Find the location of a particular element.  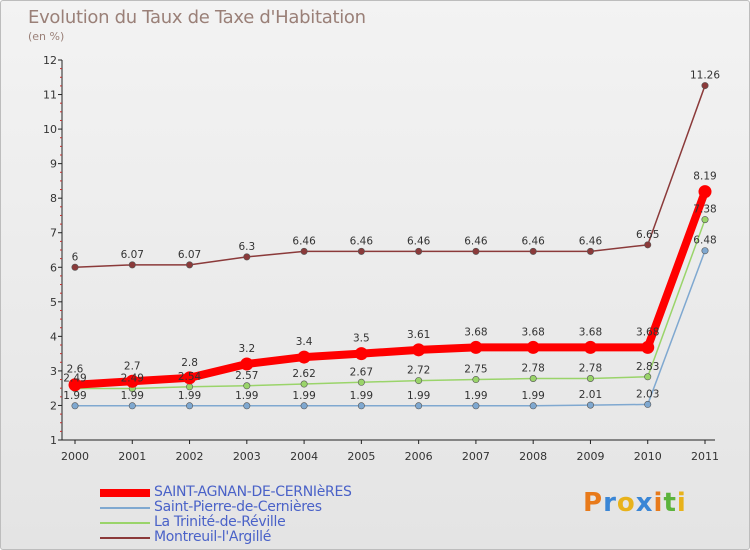

x-tick-label: 2002 is located at coordinates (190, 456).